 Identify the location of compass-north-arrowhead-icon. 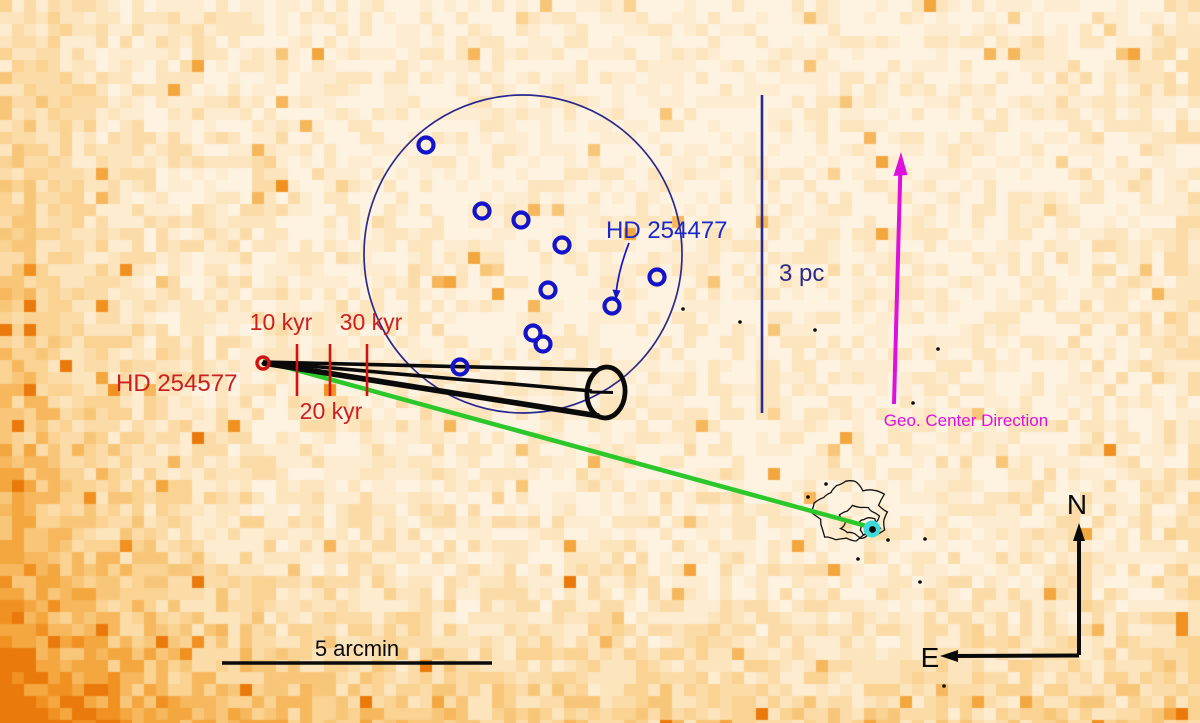
(1079, 532).